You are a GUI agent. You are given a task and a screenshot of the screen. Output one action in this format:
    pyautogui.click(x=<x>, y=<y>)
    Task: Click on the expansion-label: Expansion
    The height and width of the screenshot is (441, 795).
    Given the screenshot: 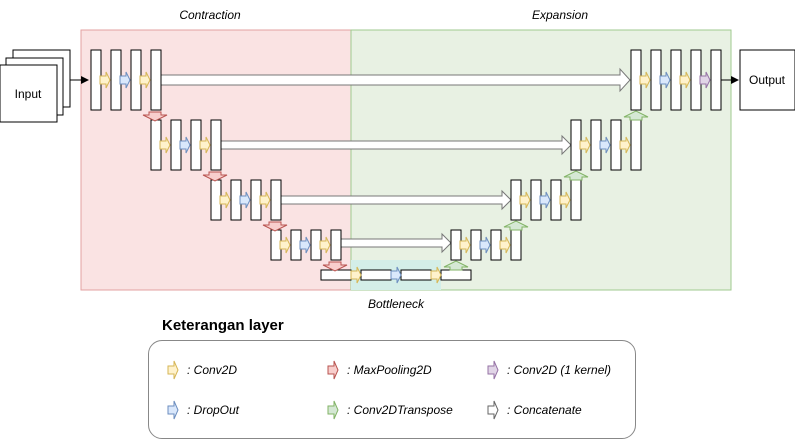 What is the action you would take?
    pyautogui.click(x=560, y=15)
    